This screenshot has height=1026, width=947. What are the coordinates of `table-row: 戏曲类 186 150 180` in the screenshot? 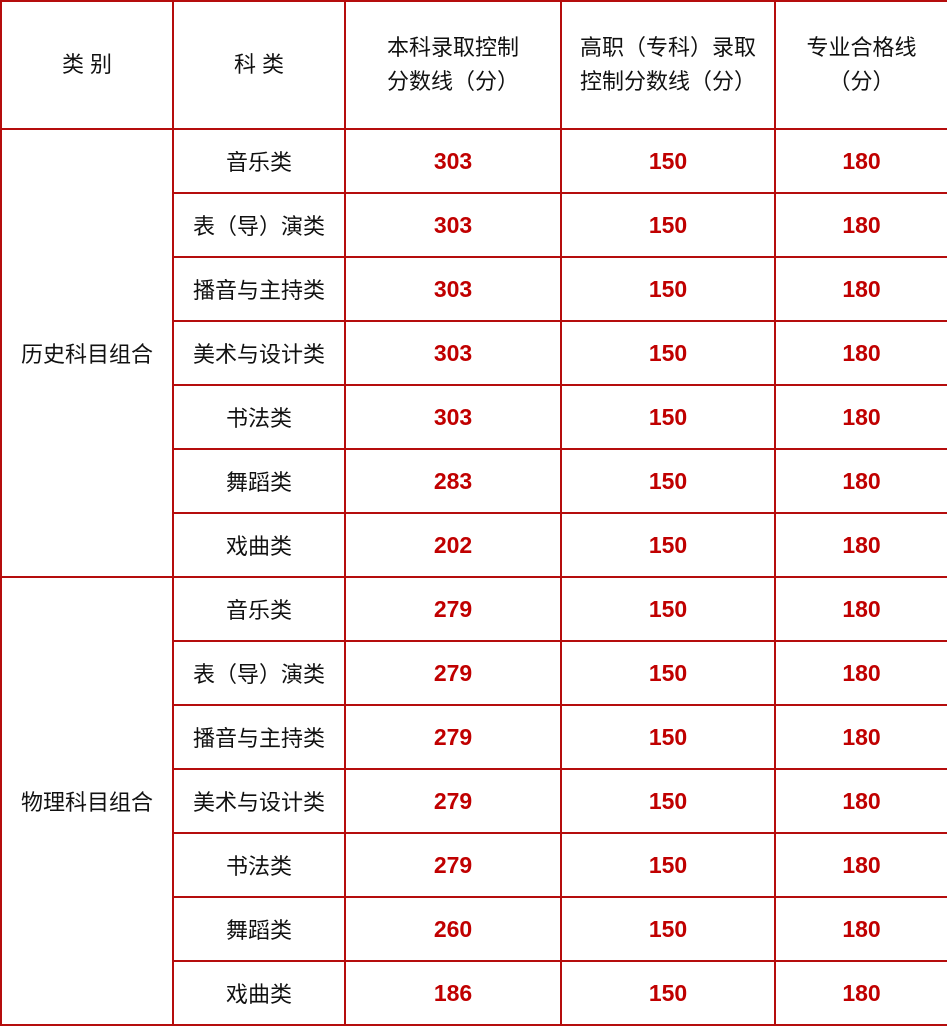 It's located at (474, 993).